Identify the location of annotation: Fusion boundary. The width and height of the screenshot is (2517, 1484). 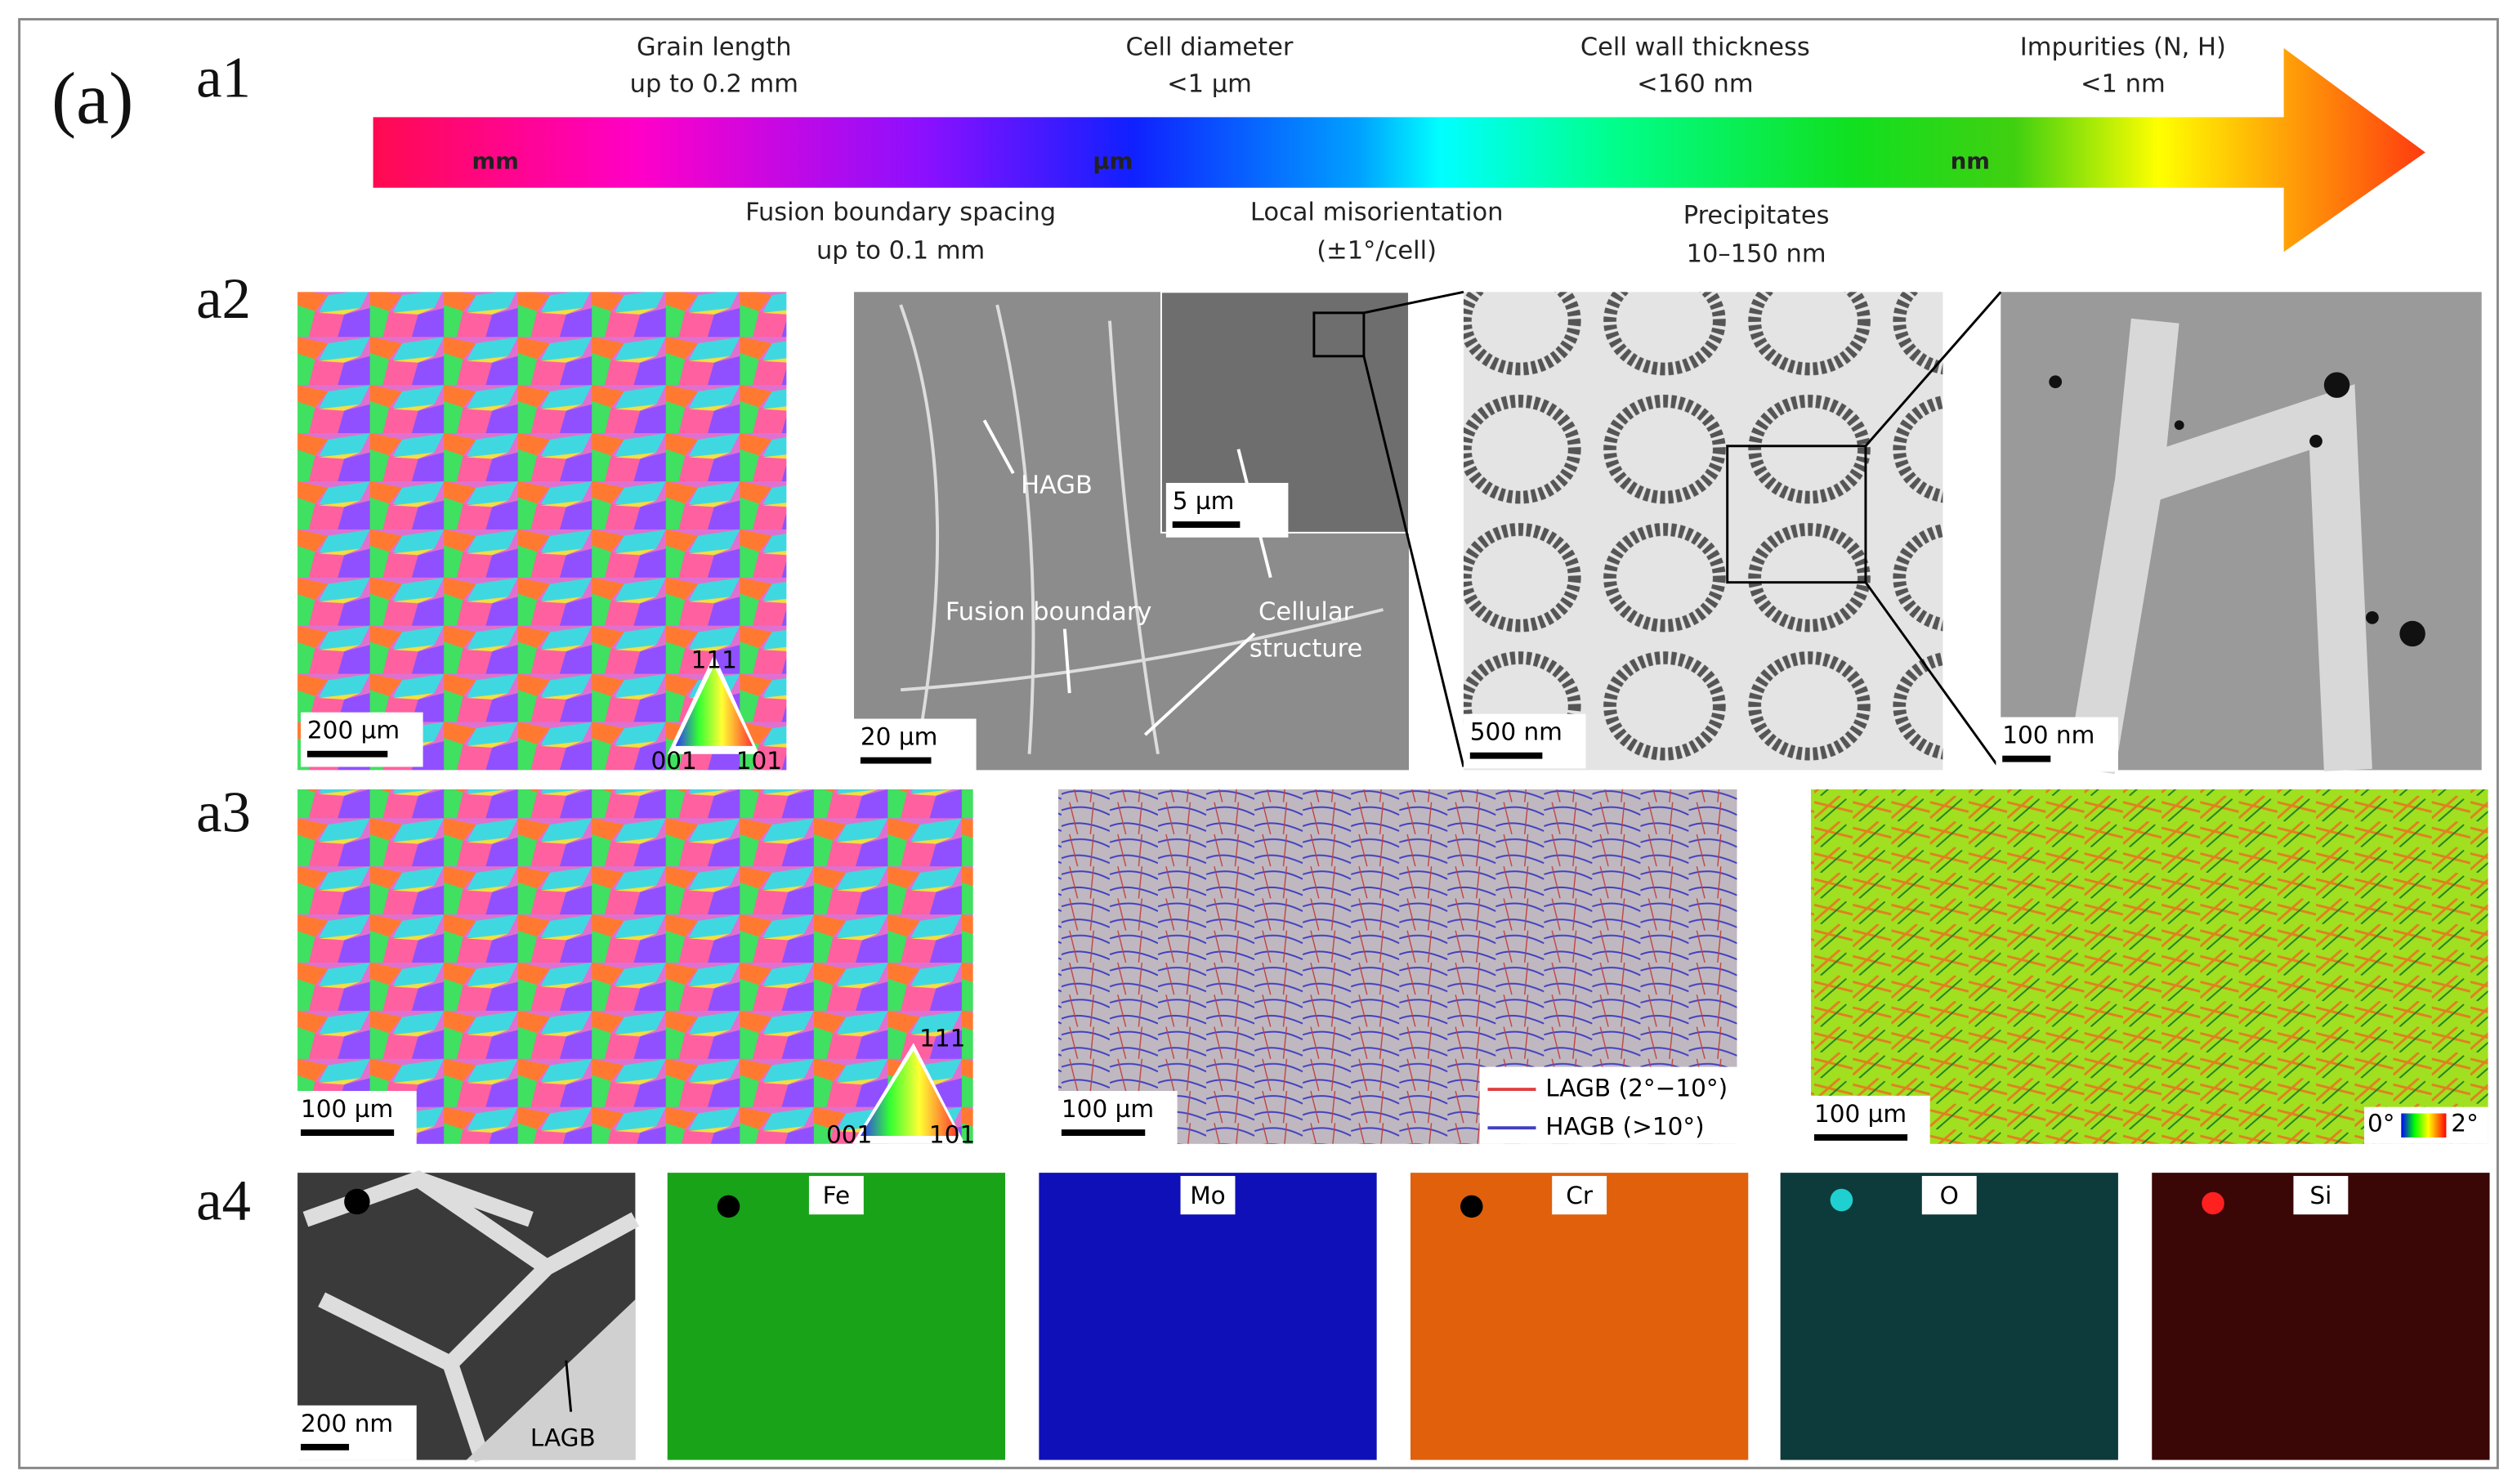
(1049, 612).